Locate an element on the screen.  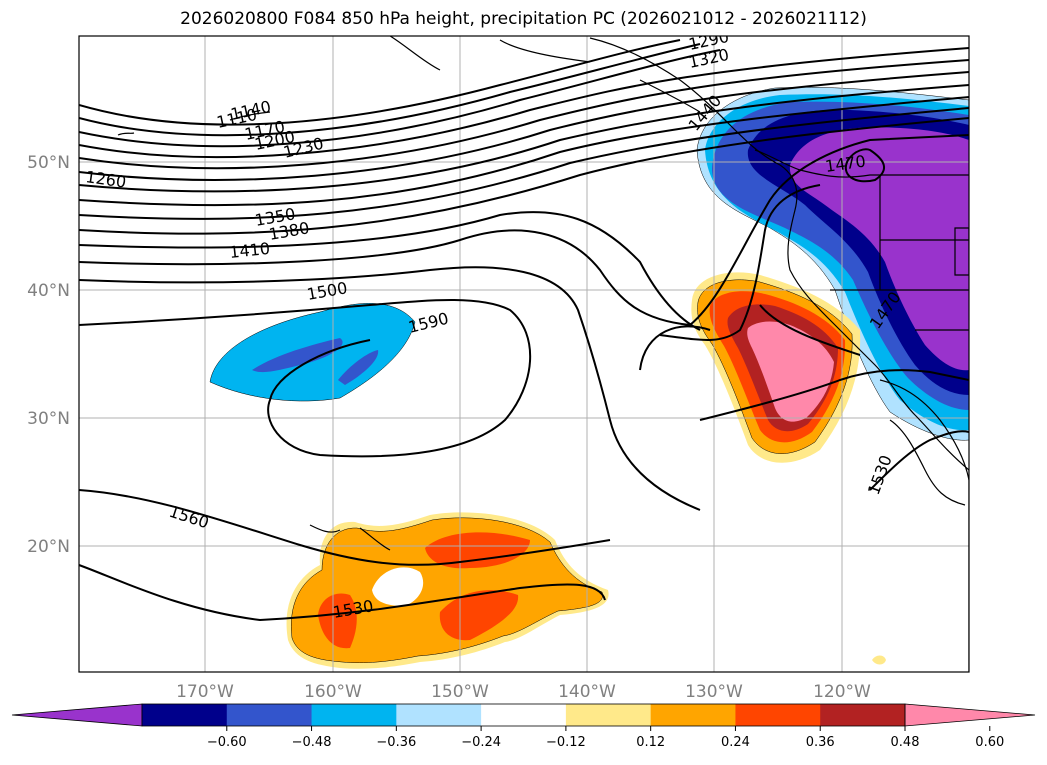
lat-label-30n: 30°N is located at coordinates (48, 419).